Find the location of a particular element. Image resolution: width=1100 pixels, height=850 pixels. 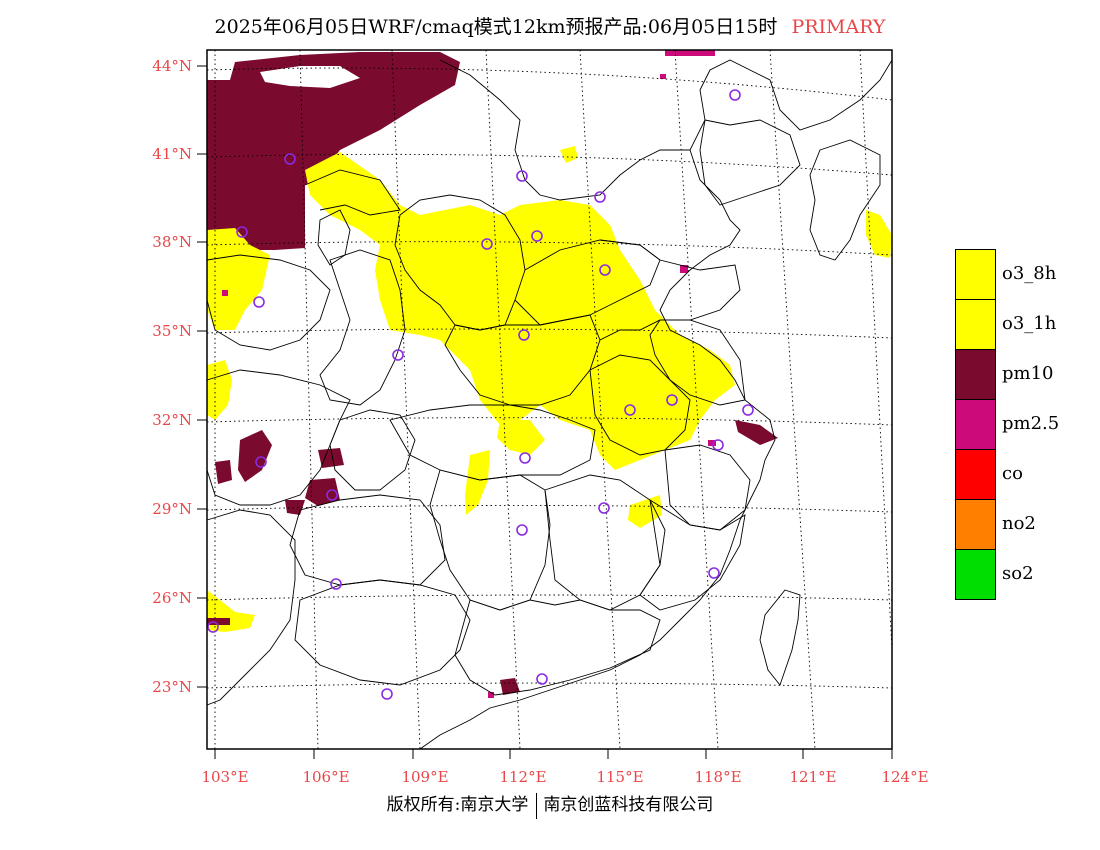

o3-small-north is located at coordinates (569, 154).